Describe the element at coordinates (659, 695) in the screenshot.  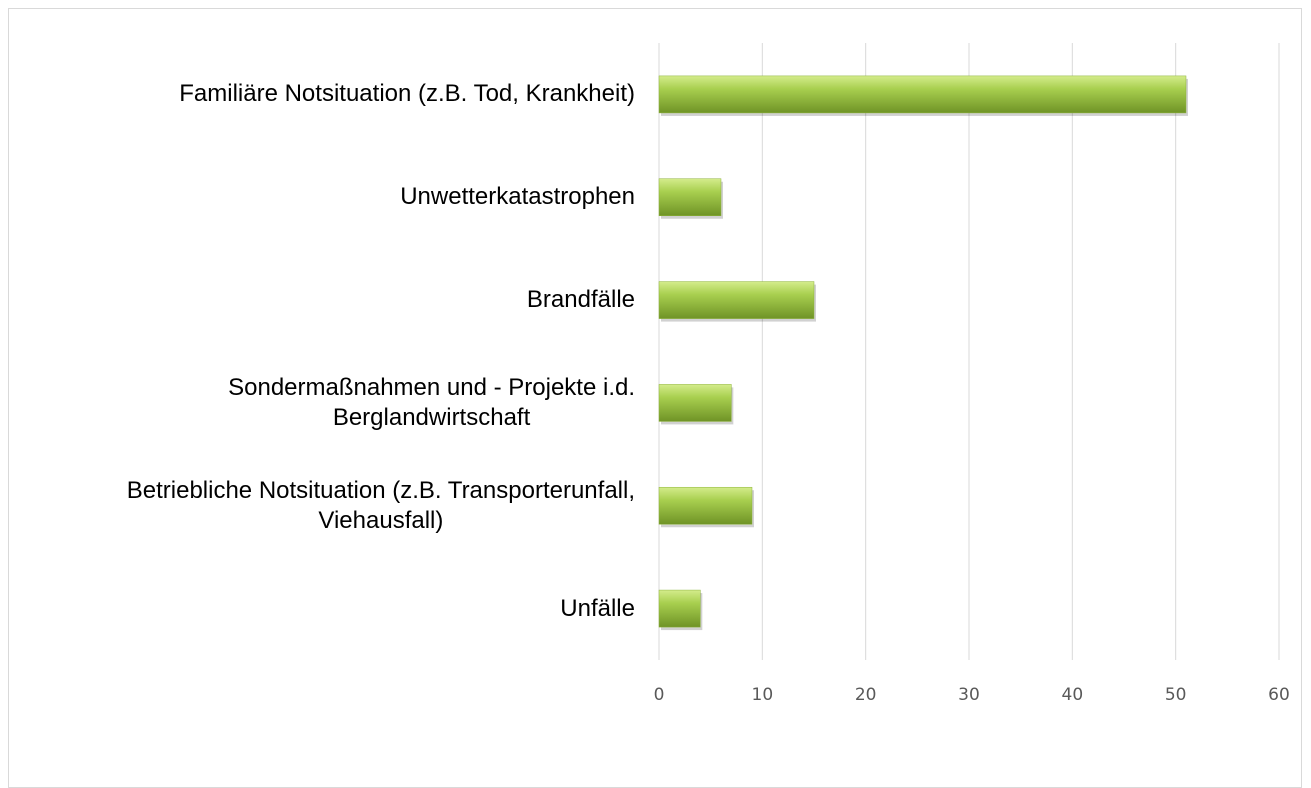
I see `x-tick-label: 0` at that location.